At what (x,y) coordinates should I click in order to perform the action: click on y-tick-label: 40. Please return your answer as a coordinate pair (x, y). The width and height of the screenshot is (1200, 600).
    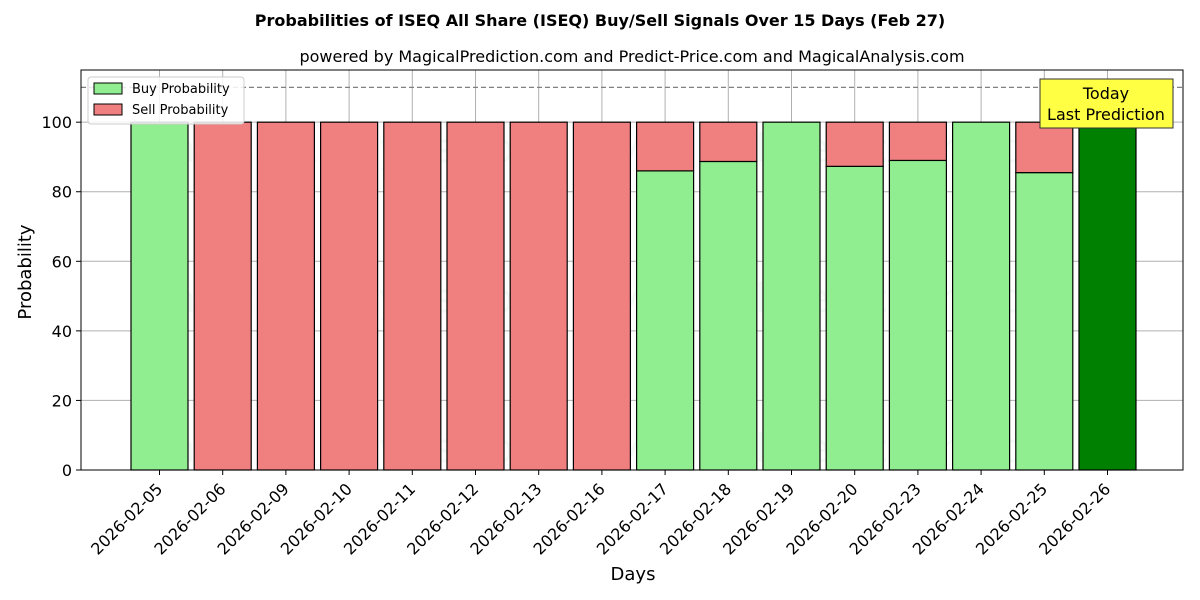
    Looking at the image, I should click on (62, 331).